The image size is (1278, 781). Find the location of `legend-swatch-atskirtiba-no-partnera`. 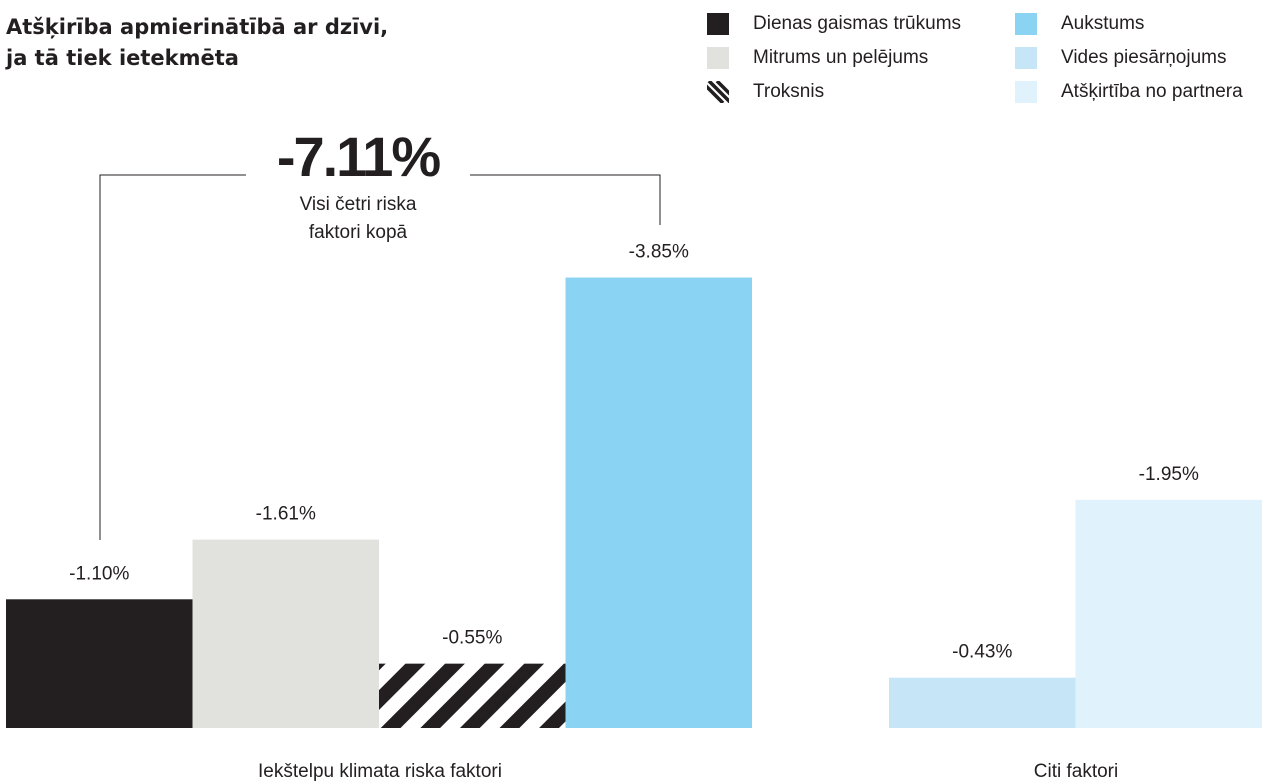

legend-swatch-atskirtiba-no-partnera is located at coordinates (1026, 92).